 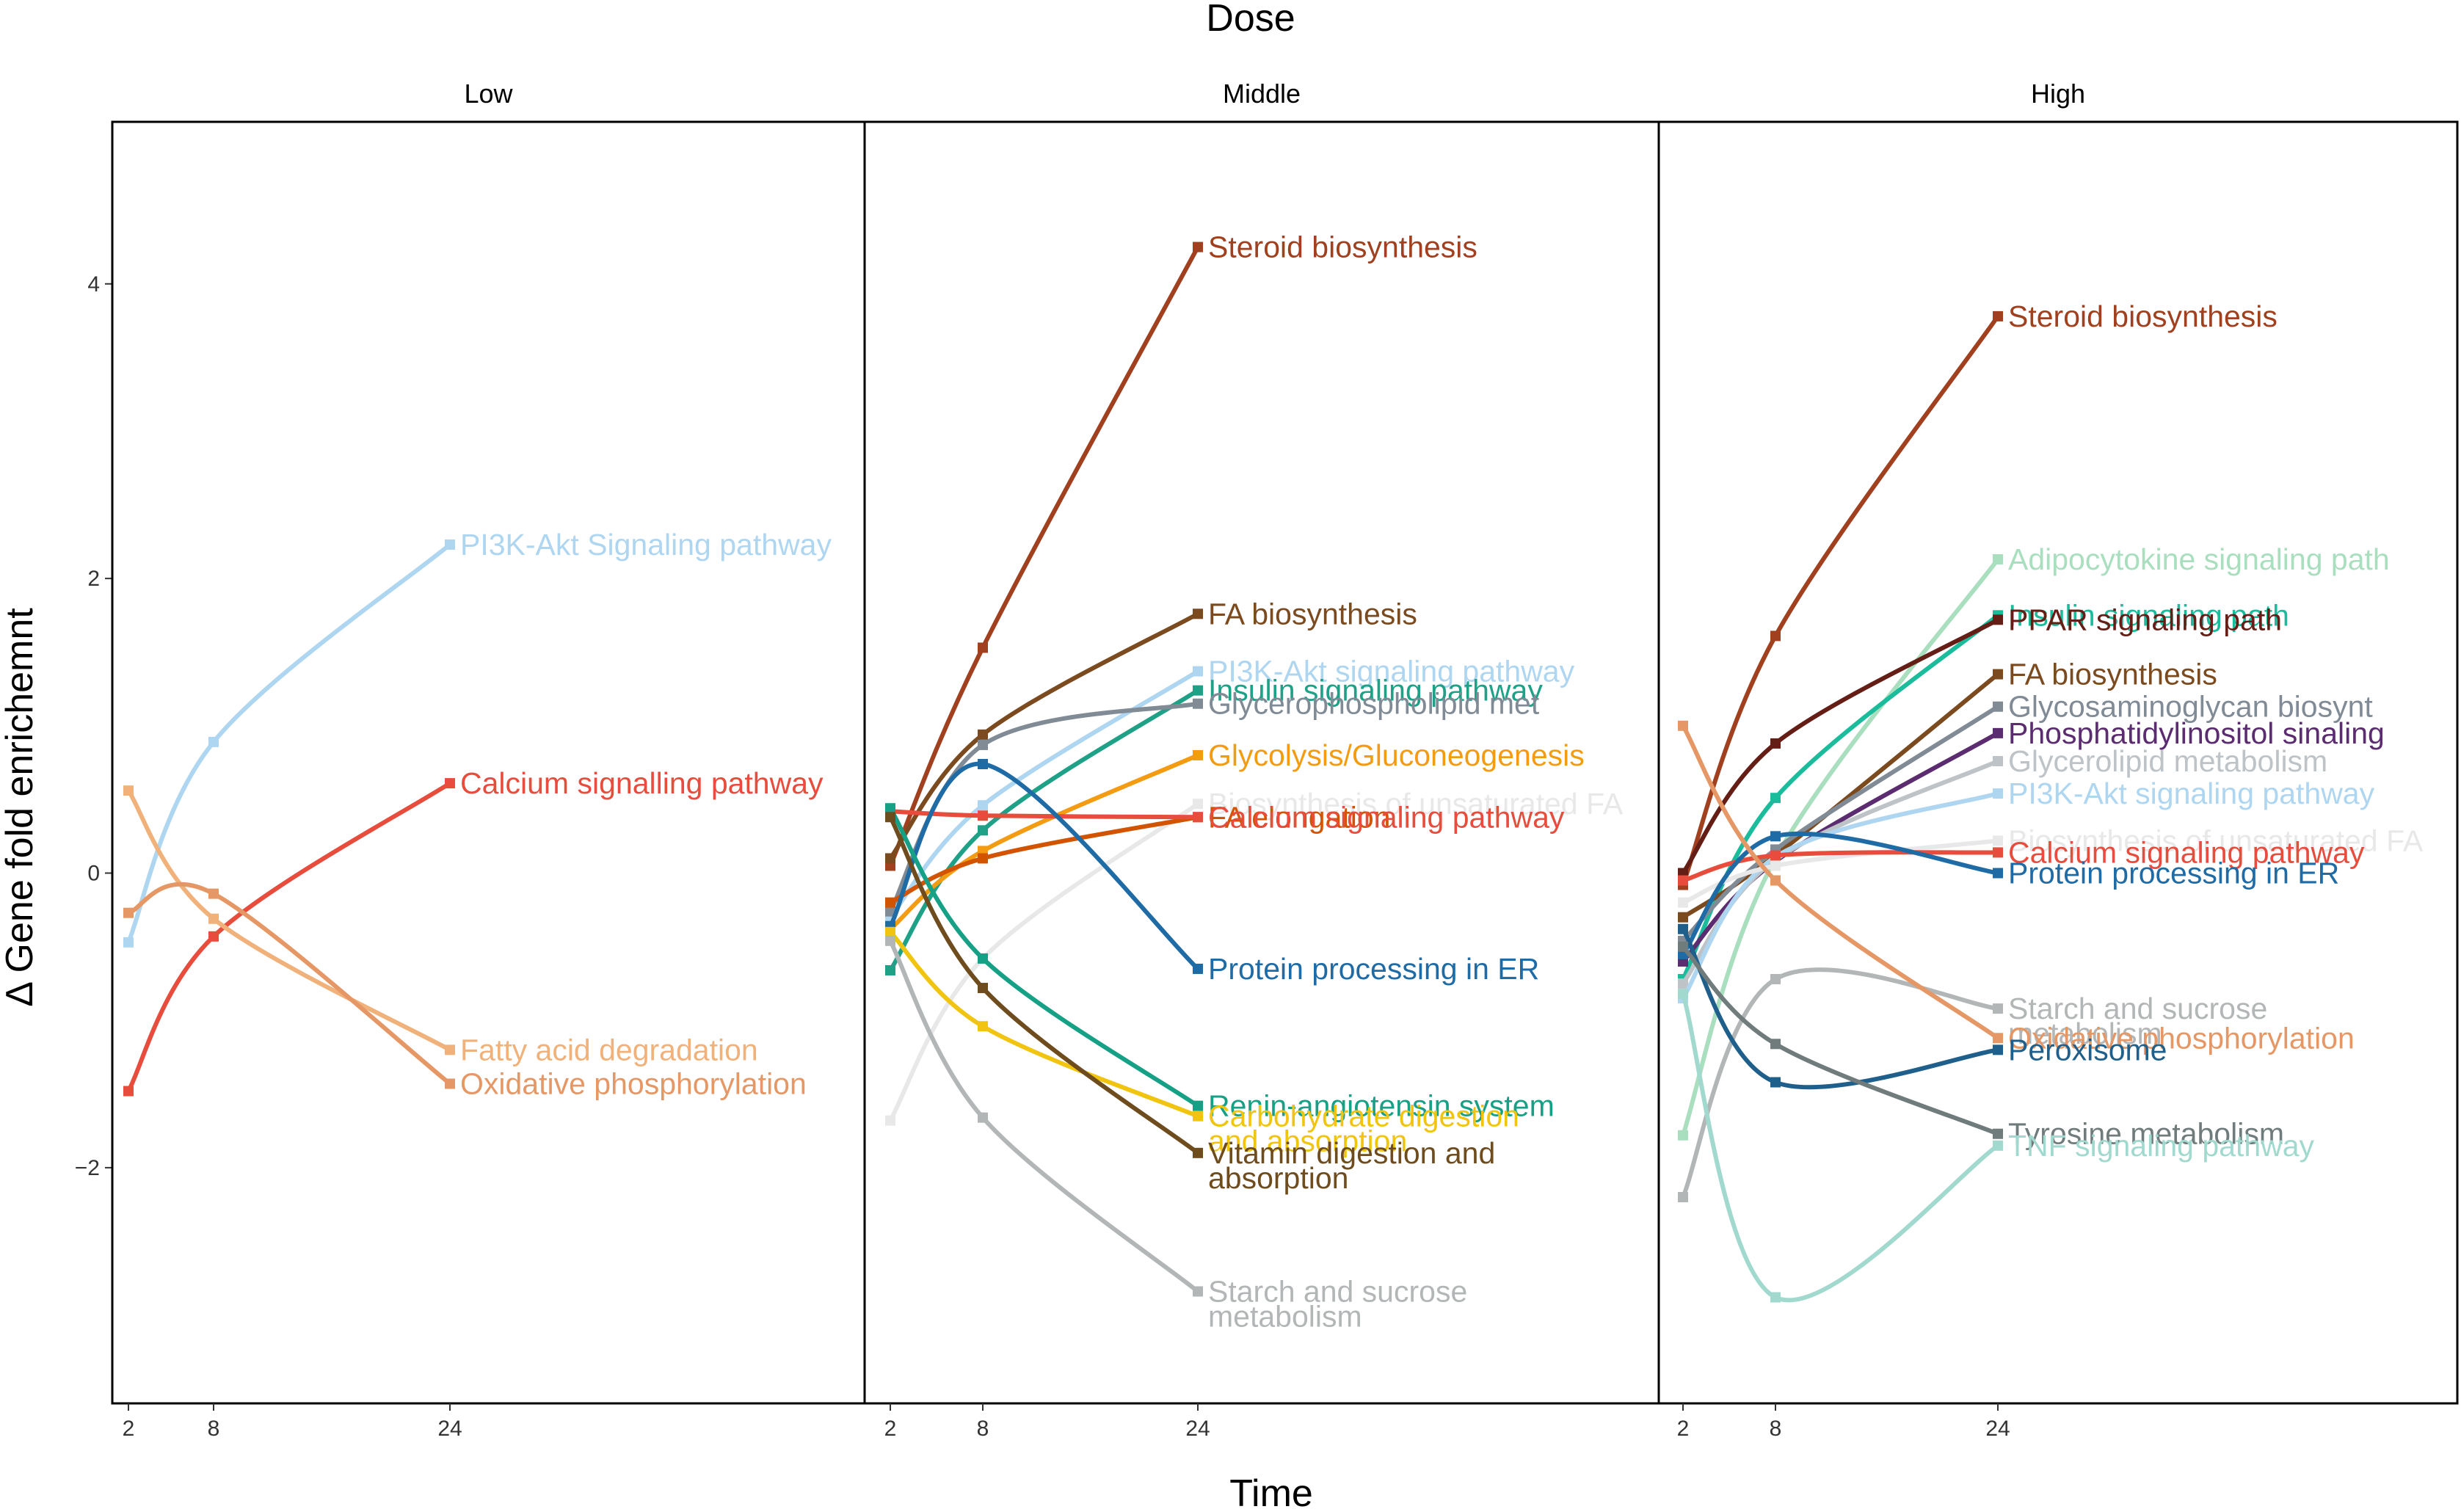 I want to click on series-label: Glycerolipid metabolism, so click(x=2167, y=761).